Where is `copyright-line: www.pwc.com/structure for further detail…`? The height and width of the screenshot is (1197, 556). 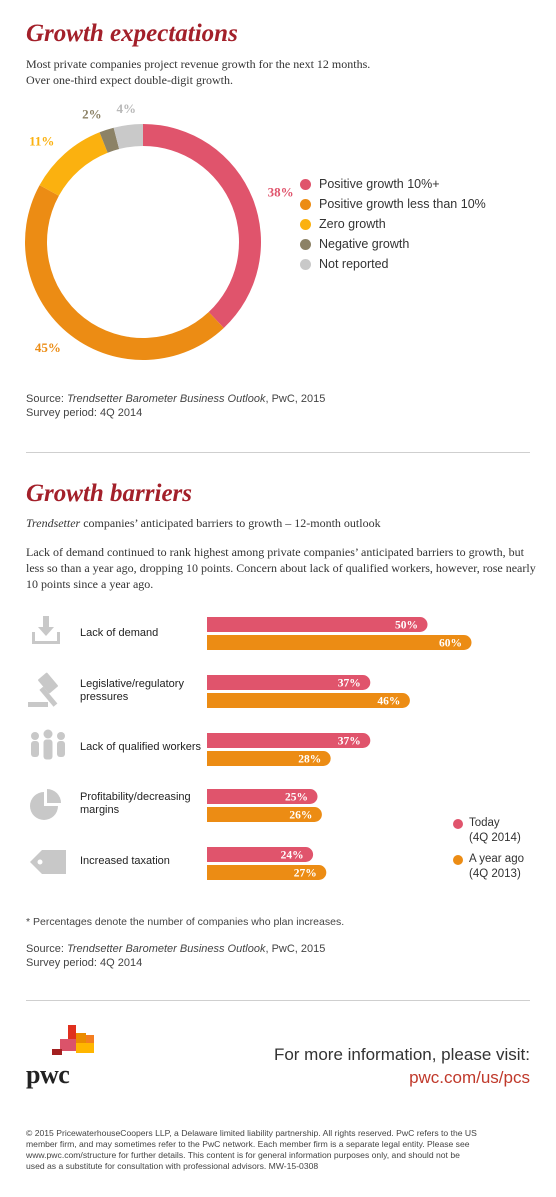
copyright-line: www.pwc.com/structure for further detail… is located at coordinates (243, 1155).